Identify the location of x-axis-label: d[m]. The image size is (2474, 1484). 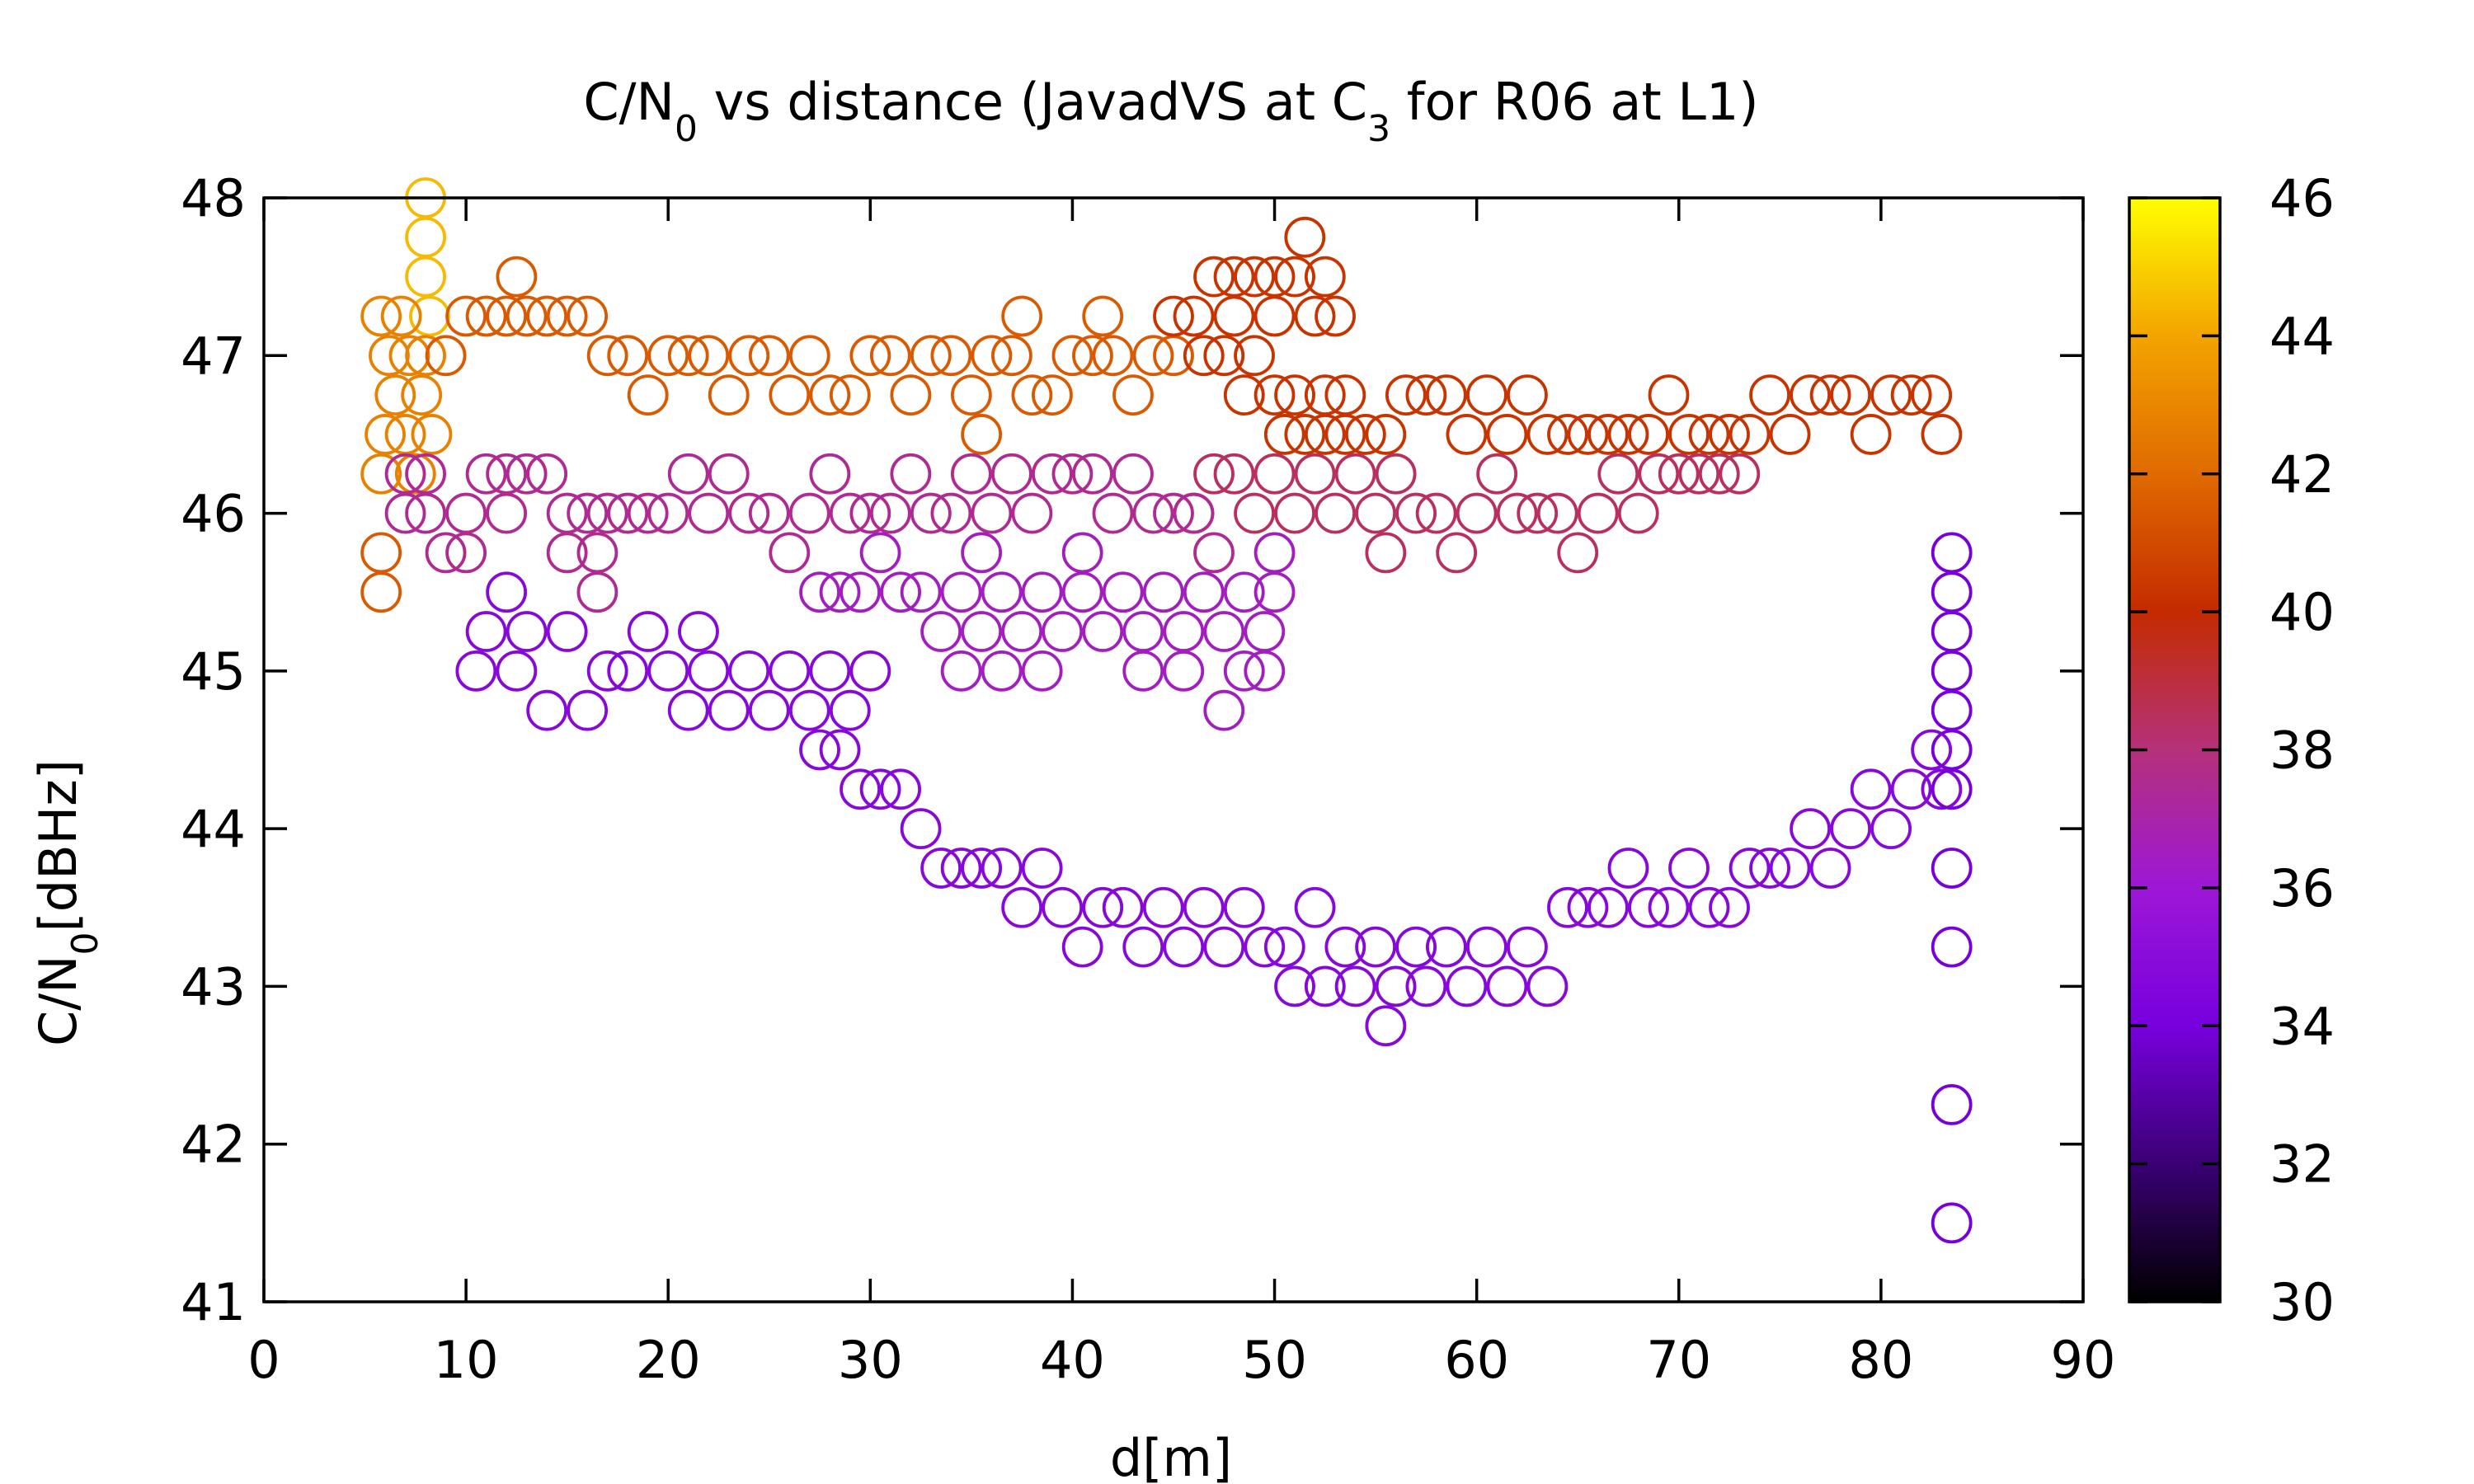
(1171, 1456).